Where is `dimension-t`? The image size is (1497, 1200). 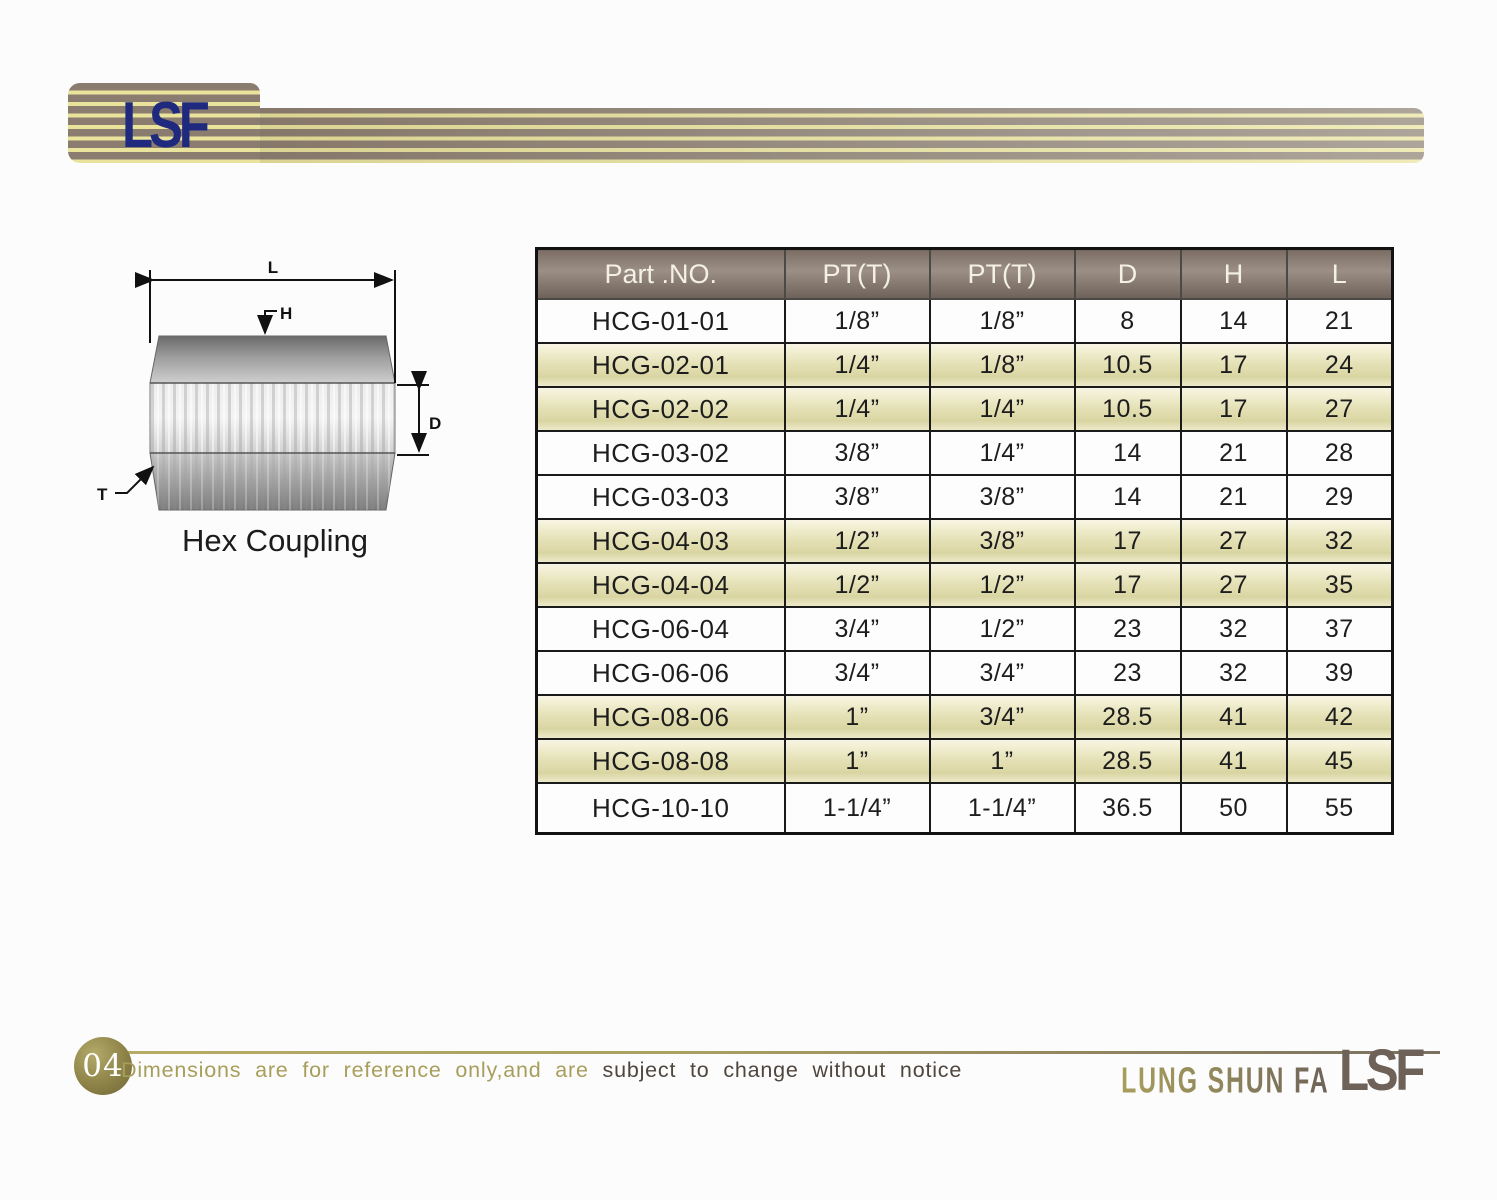
dimension-t is located at coordinates (135, 479).